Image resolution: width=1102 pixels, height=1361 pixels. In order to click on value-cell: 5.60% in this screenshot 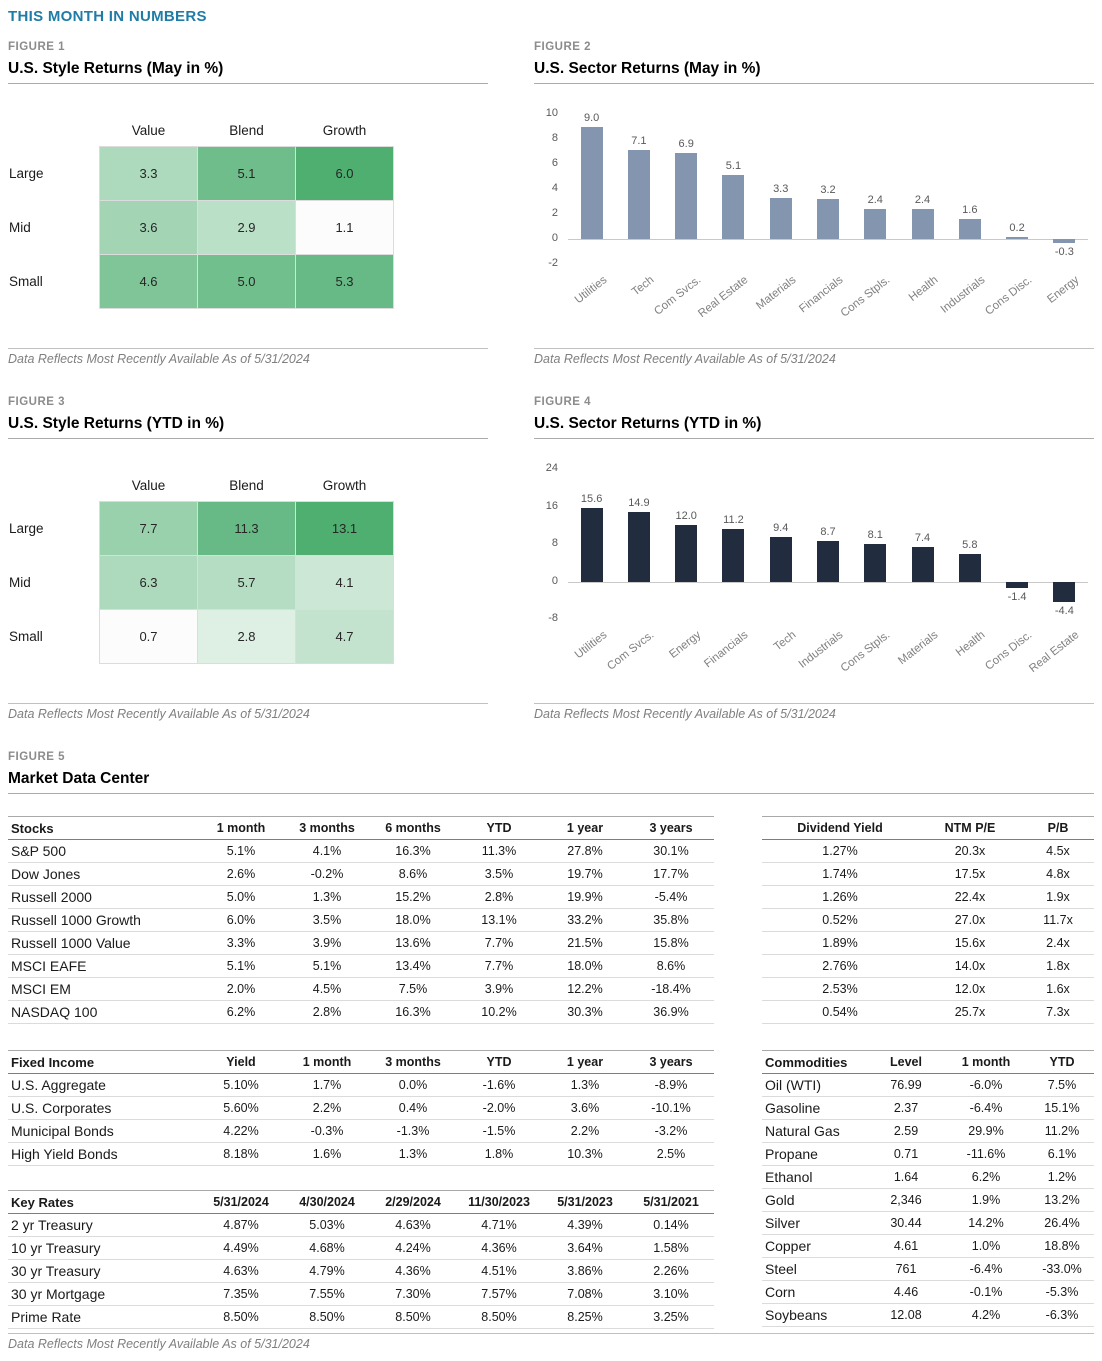, I will do `click(241, 1108)`.